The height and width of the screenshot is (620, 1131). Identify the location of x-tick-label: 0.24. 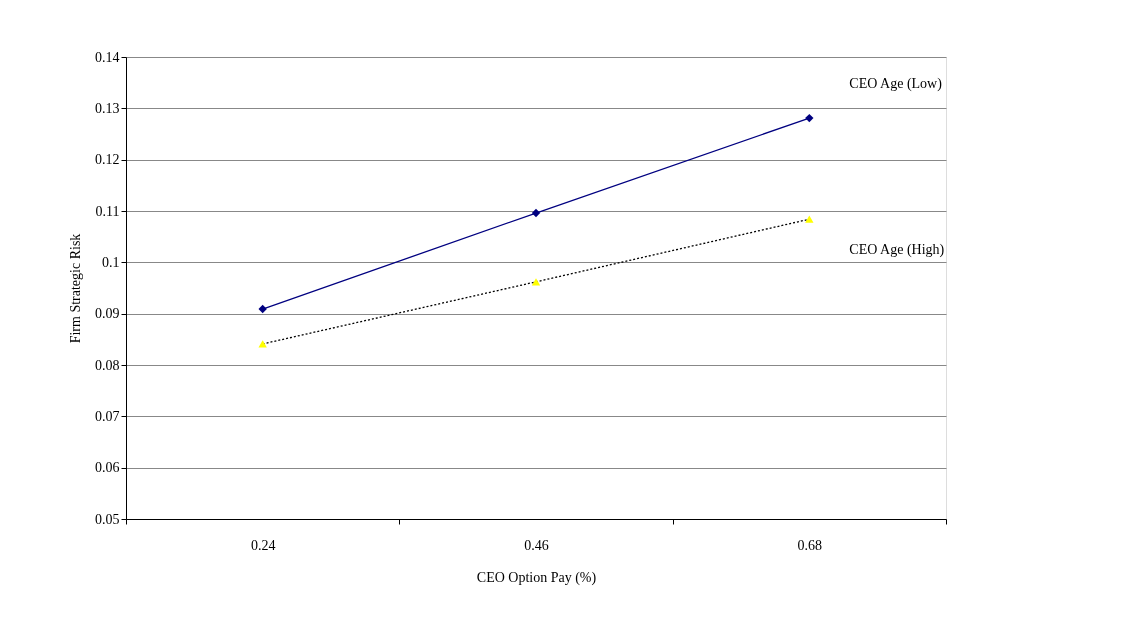
(263, 545).